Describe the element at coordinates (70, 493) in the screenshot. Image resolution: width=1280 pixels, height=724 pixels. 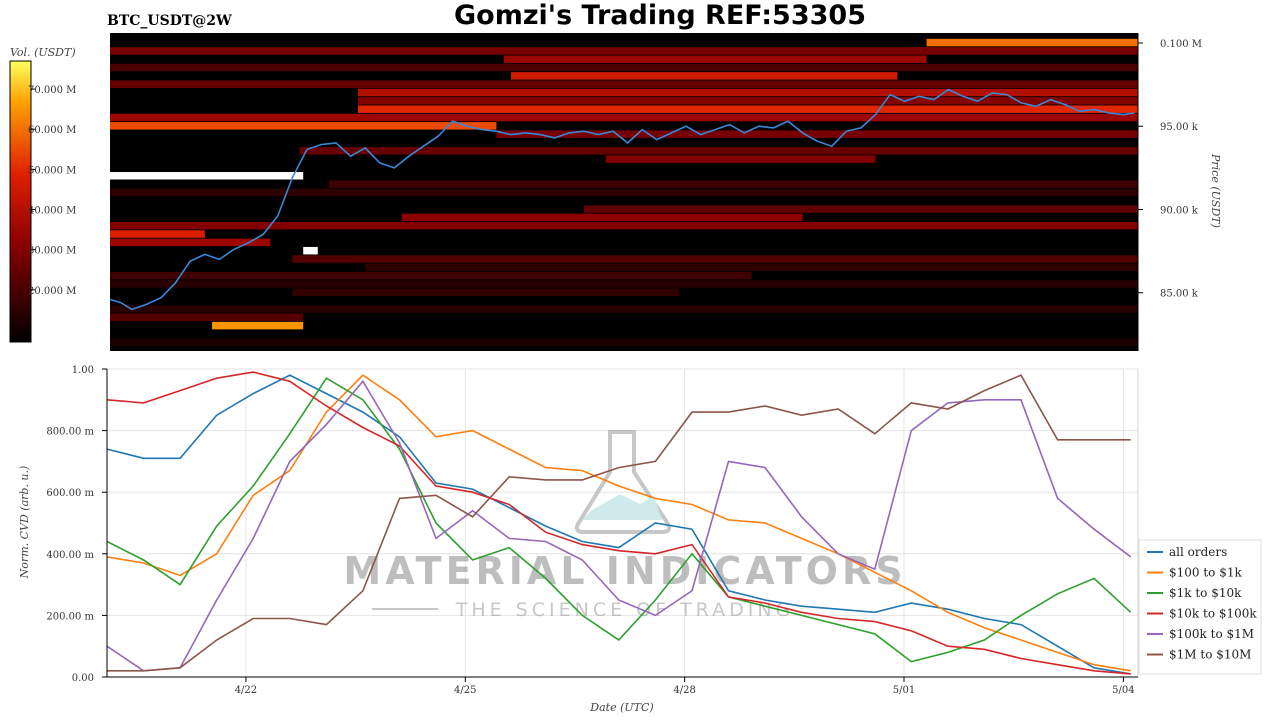
I see `cvd-y-tick-label: 600.00 m` at that location.